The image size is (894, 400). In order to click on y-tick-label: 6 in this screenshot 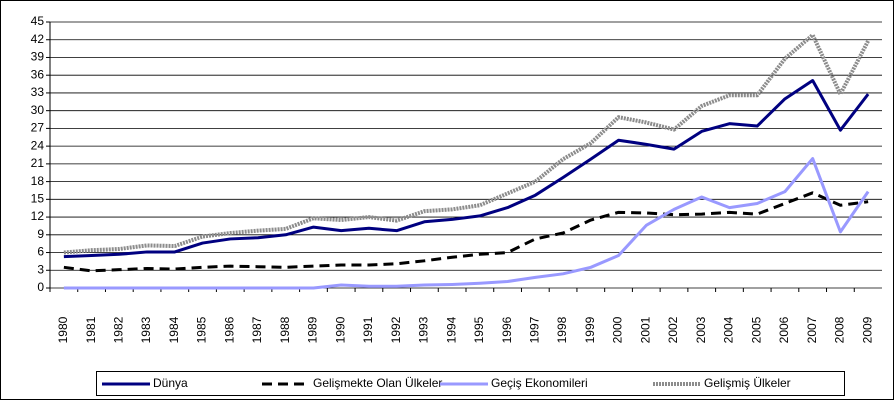, I will do `click(40, 252)`.